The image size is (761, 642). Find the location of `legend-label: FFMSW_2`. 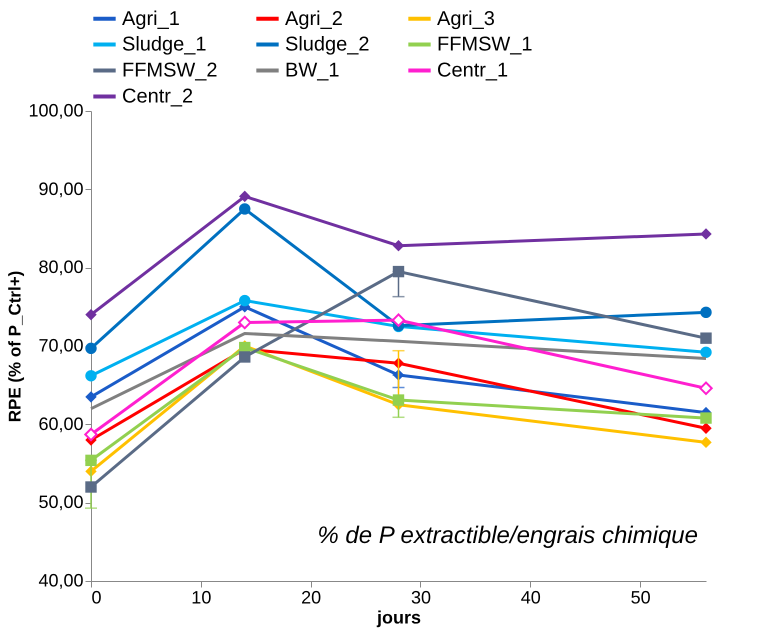

legend-label: FFMSW_2 is located at coordinates (170, 71).